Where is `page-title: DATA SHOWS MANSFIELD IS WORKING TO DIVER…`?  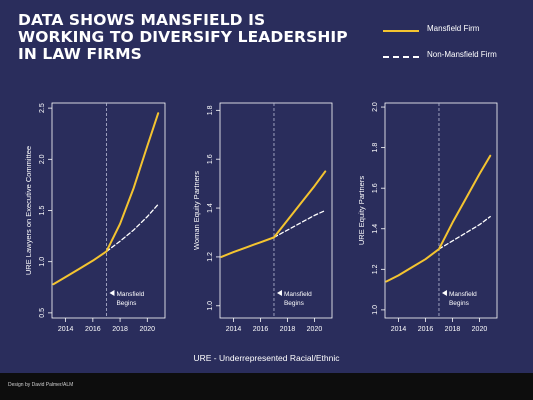 page-title: DATA SHOWS MANSFIELD IS WORKING TO DIVER… is located at coordinates (183, 37).